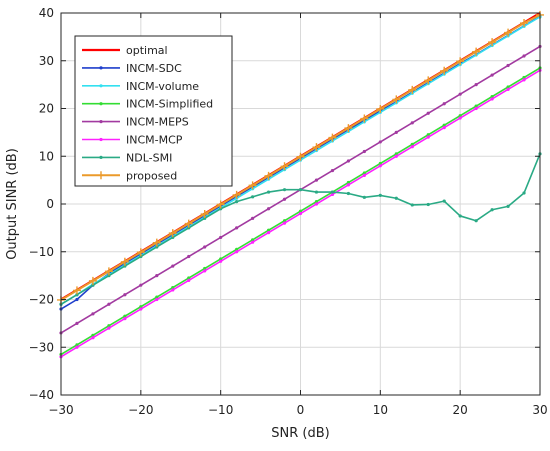  I want to click on x-tick-label: 0, so click(301, 410).